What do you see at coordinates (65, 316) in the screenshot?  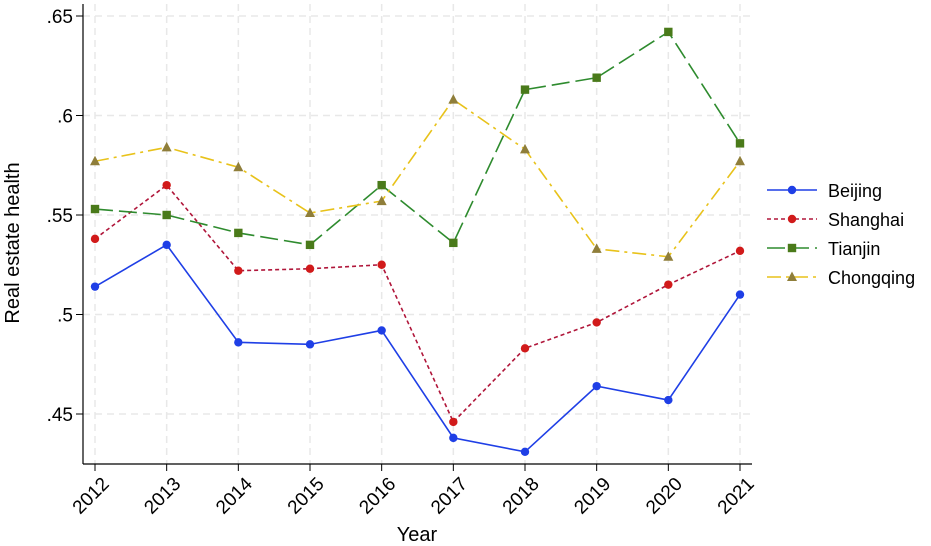 I see `y-tick-label: .5` at bounding box center [65, 316].